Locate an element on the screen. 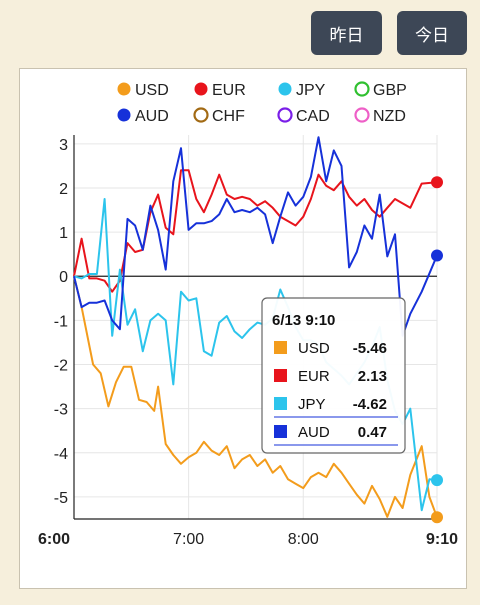  yesterday-button: 昨日 is located at coordinates (346, 33).